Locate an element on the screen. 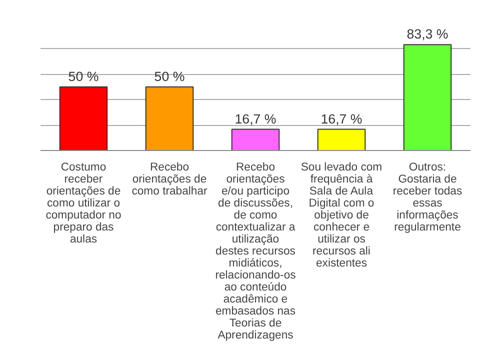 This screenshot has width=500, height=344. category-label: Sou levado com frequência à Sala de Aula Digital com o objetivo de conhecer e utilizar os recursos ali existentes is located at coordinates (341, 216).